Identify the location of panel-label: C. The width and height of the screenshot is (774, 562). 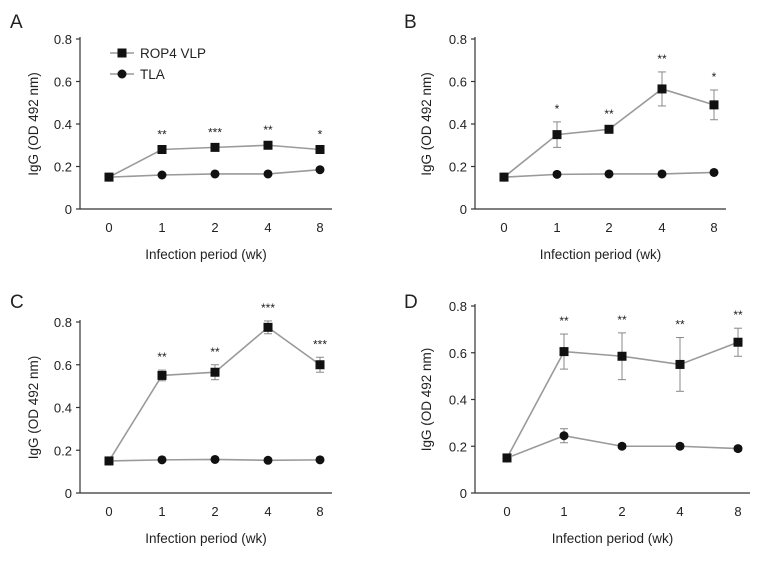
(17, 302).